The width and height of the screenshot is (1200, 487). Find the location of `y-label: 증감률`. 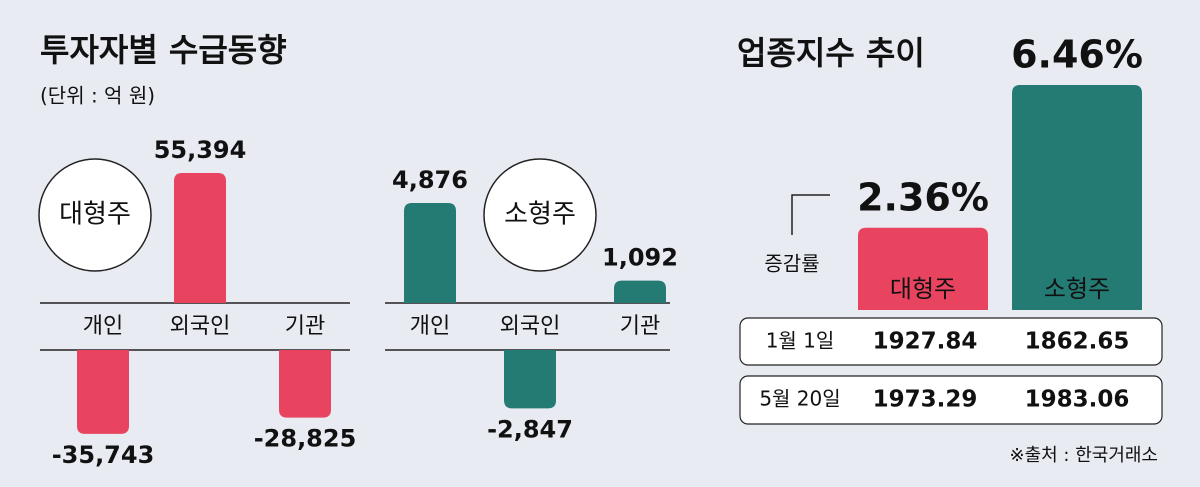

y-label: 증감률 is located at coordinates (791, 264).